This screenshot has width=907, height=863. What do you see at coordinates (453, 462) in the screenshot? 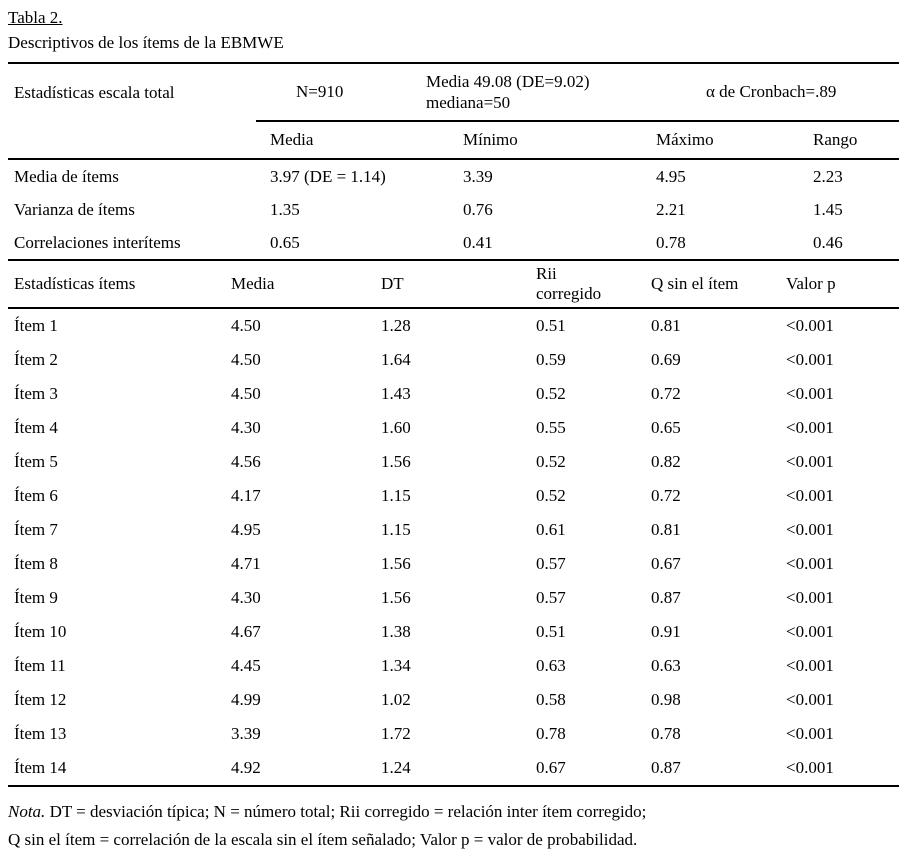
I see `item-row: Ítem 5 4.56 1.56 0.52 0.82 <0.001` at bounding box center [453, 462].